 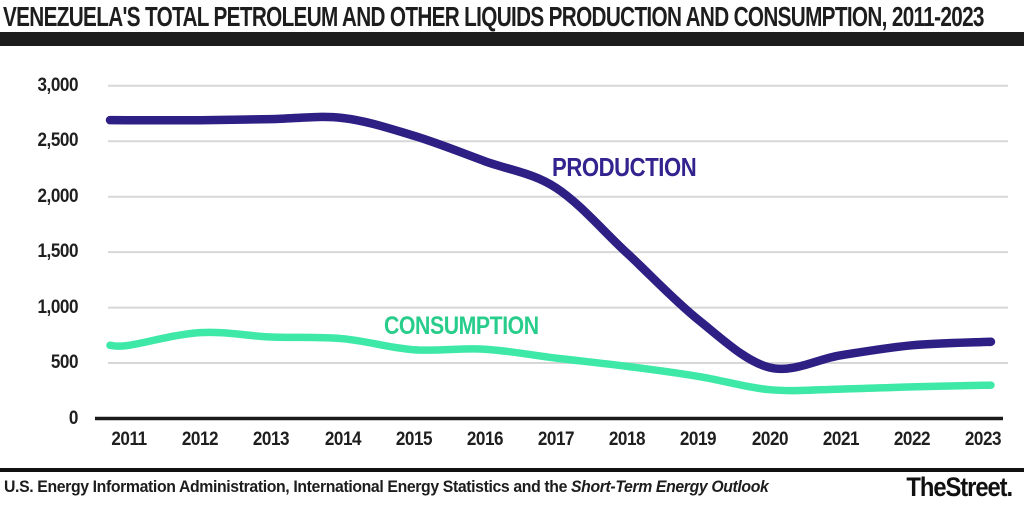 What do you see at coordinates (512, 470) in the screenshot?
I see `footer-divider-rule` at bounding box center [512, 470].